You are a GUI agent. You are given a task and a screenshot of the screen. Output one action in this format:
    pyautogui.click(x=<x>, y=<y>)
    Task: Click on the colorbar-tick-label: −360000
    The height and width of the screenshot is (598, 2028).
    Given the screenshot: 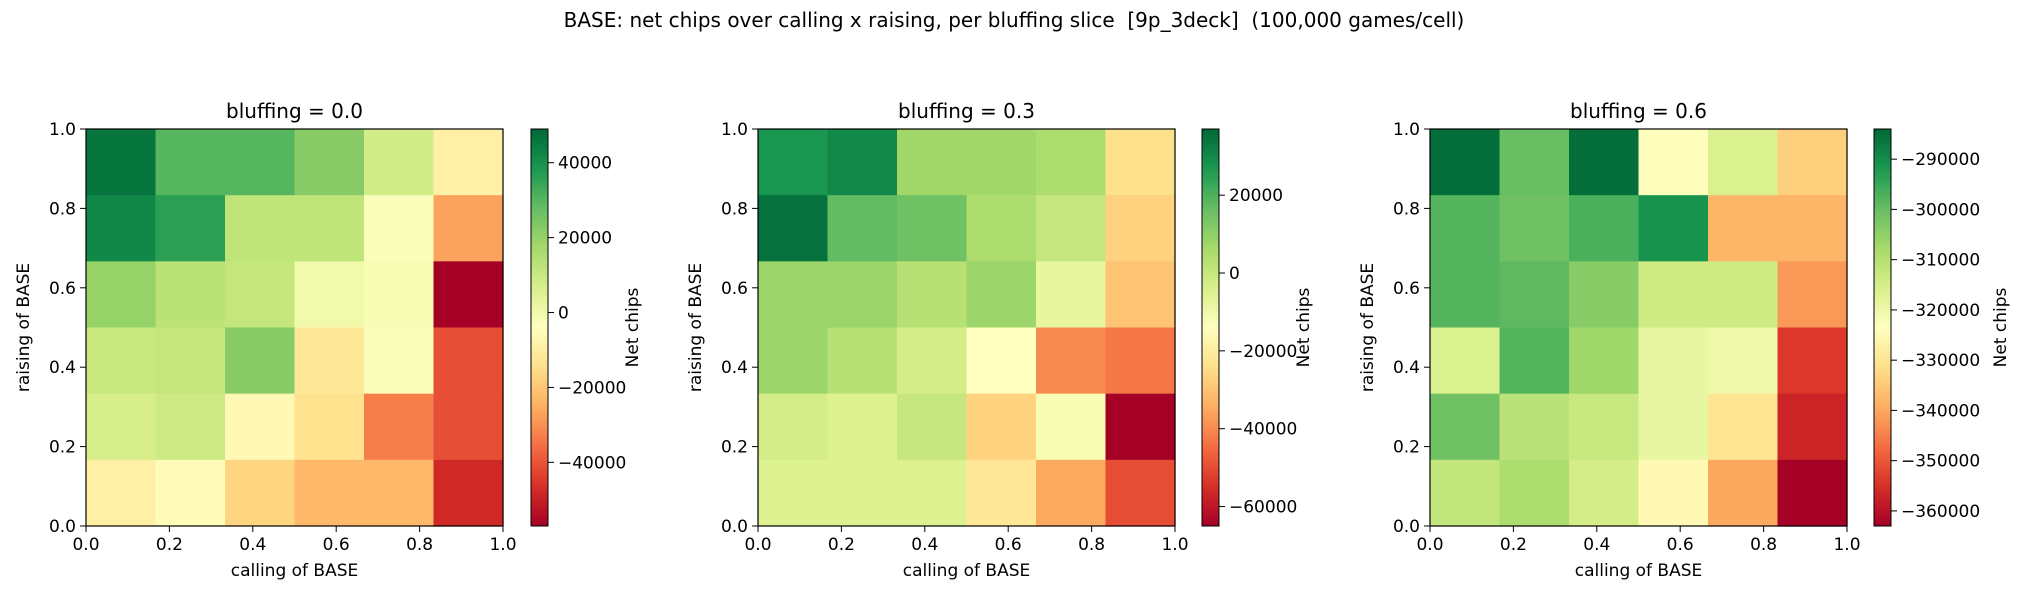 What is the action you would take?
    pyautogui.click(x=1940, y=512)
    